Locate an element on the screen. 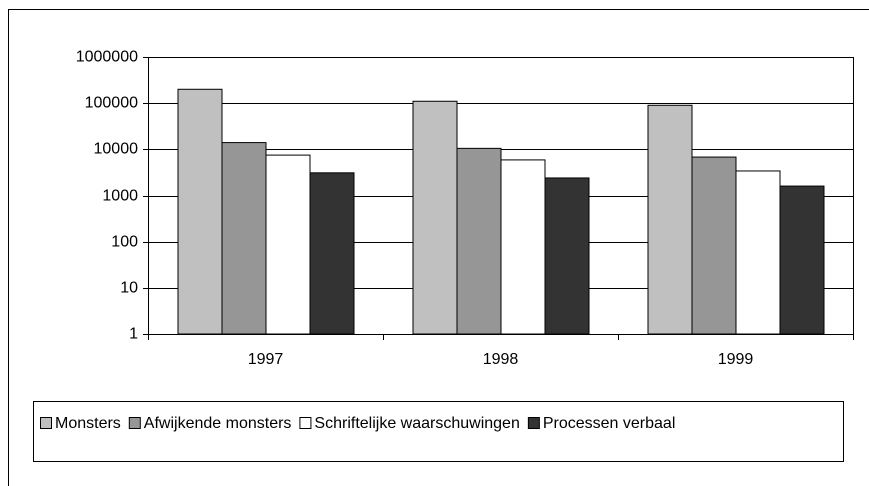 The width and height of the screenshot is (869, 486). y-tick-label: 100 is located at coordinates (124, 242).